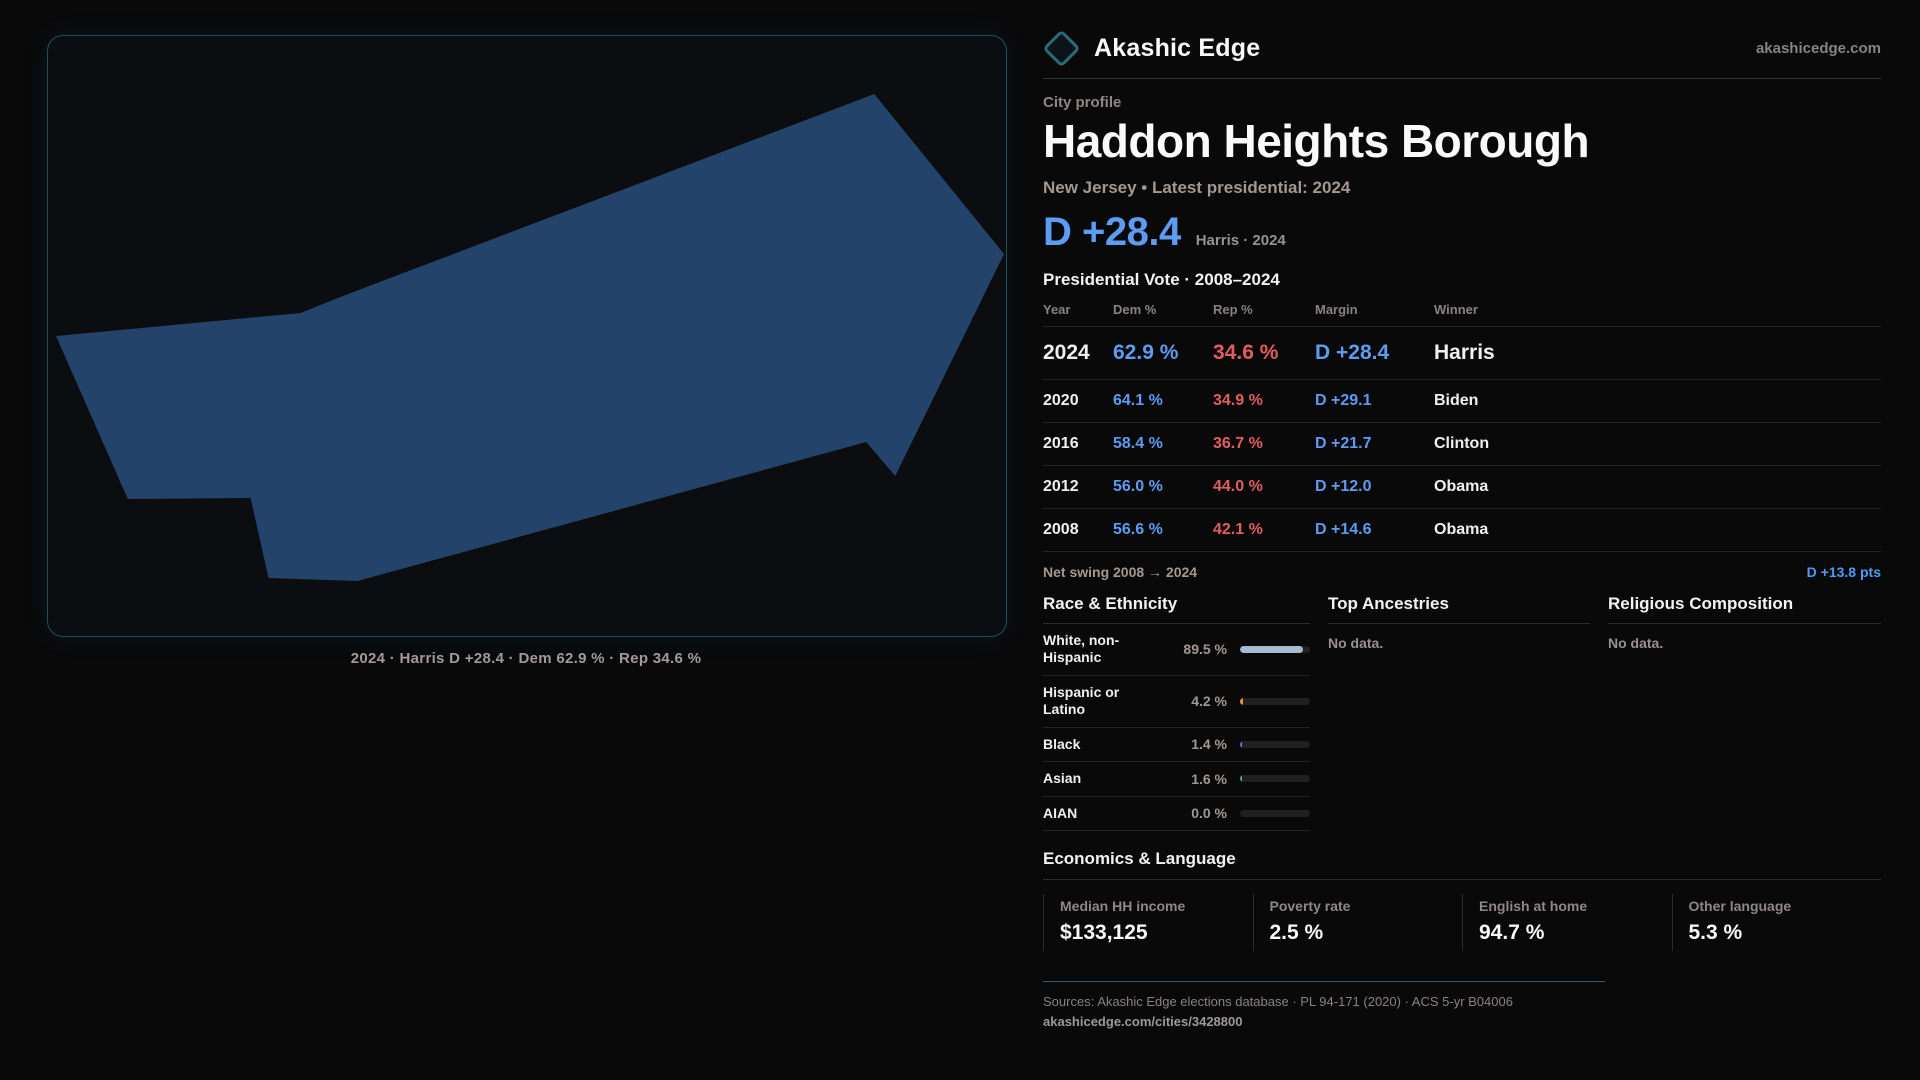 The image size is (1920, 1080). I want to click on stat-label: Other language, so click(1740, 906).